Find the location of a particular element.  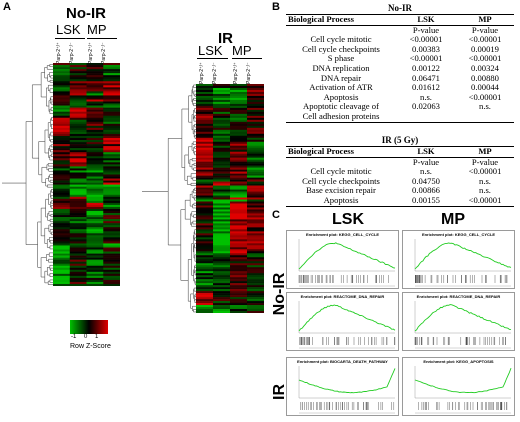

table-cell: <0.00001 is located at coordinates (485, 58).